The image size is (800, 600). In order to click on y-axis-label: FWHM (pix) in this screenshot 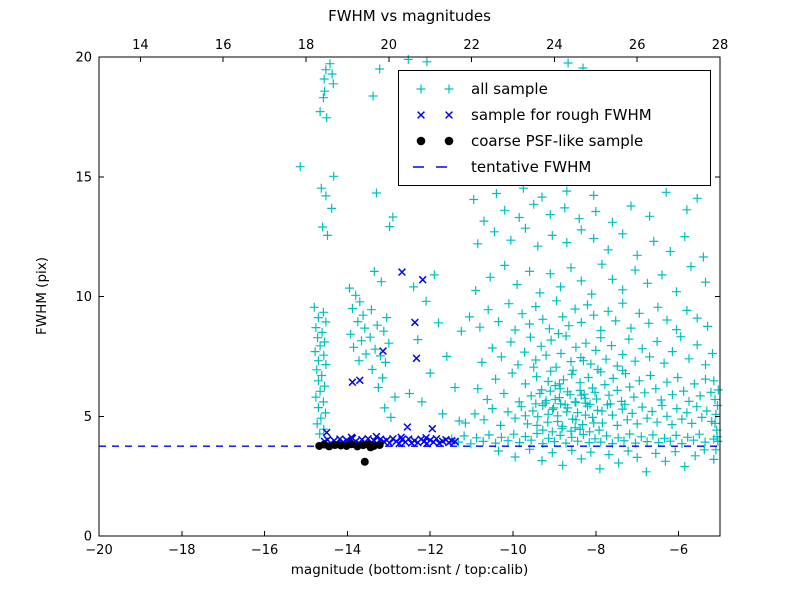, I will do `click(42, 296)`.